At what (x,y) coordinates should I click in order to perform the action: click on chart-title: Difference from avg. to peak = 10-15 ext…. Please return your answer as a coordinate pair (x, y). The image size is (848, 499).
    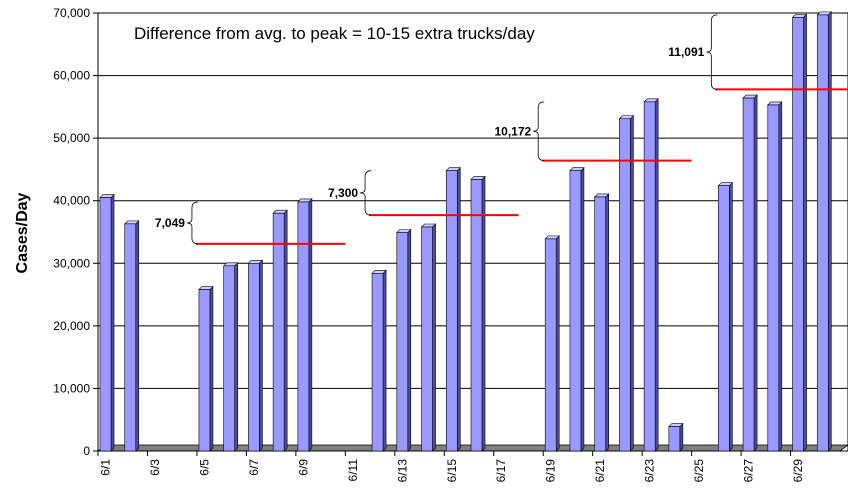
    Looking at the image, I should click on (334, 33).